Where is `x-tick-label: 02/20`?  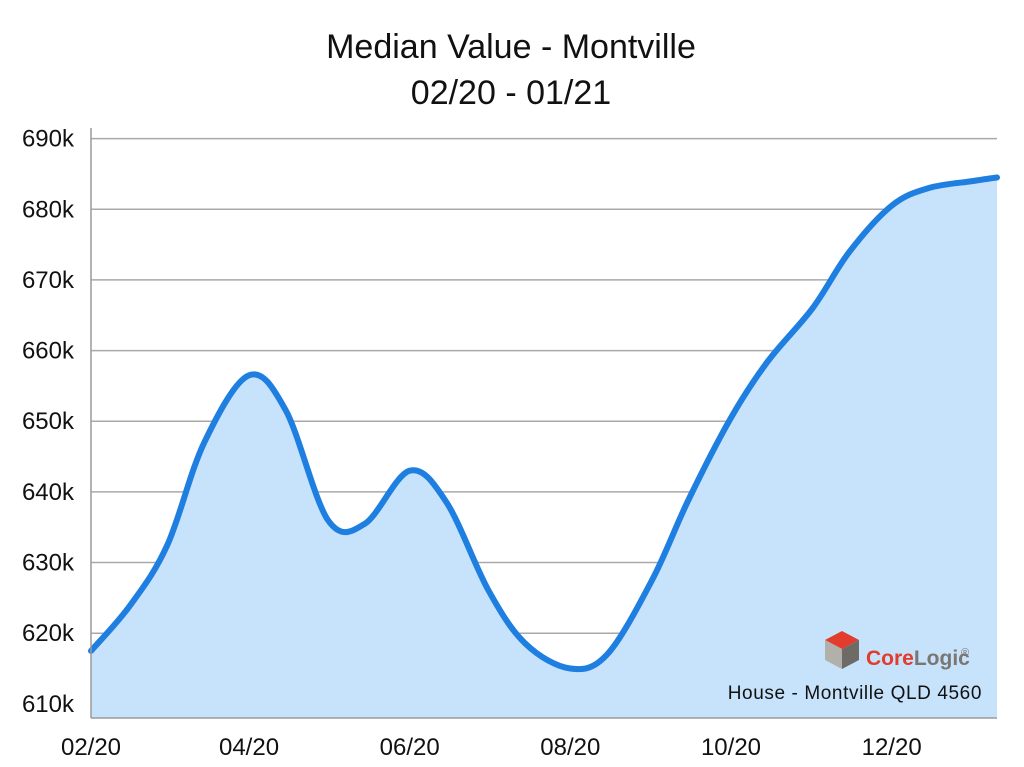
x-tick-label: 02/20 is located at coordinates (91, 747).